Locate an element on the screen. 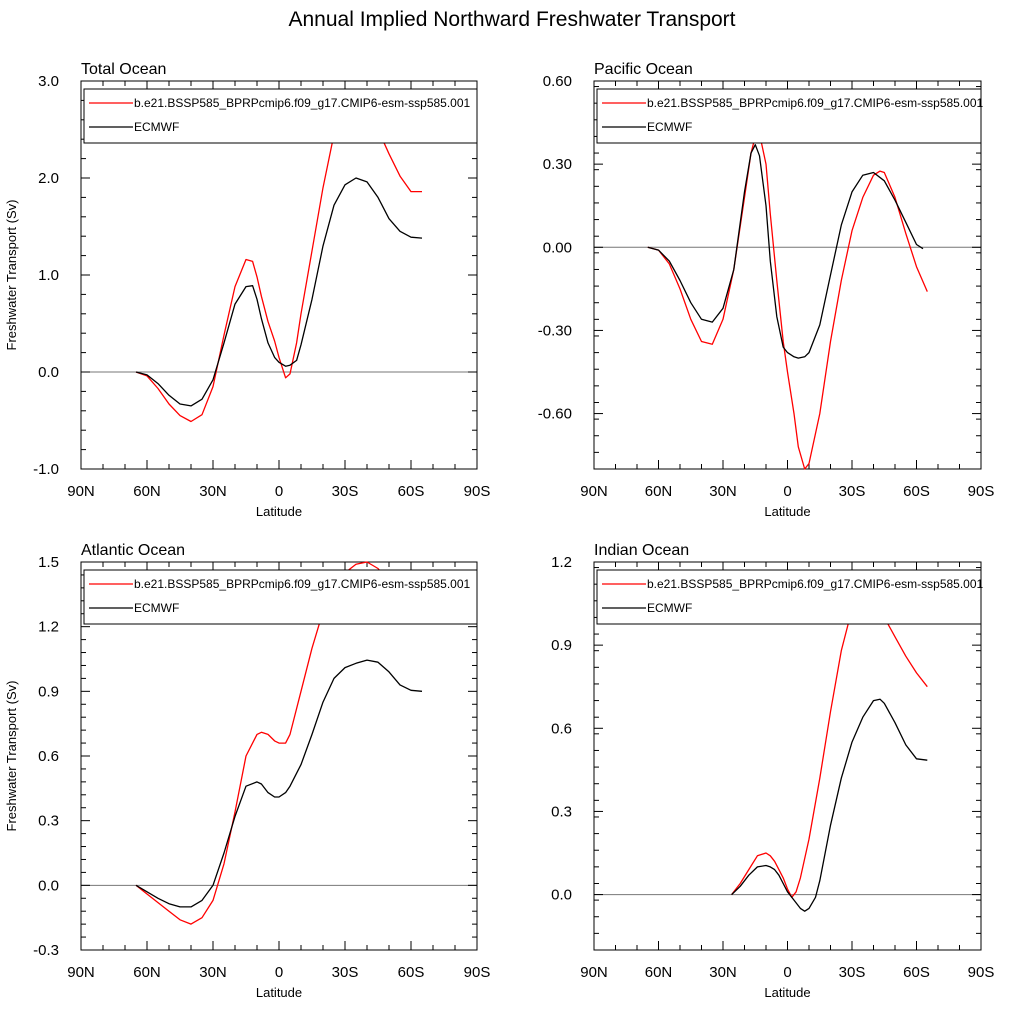  y-tick-label: -1.0 is located at coordinates (46, 469).